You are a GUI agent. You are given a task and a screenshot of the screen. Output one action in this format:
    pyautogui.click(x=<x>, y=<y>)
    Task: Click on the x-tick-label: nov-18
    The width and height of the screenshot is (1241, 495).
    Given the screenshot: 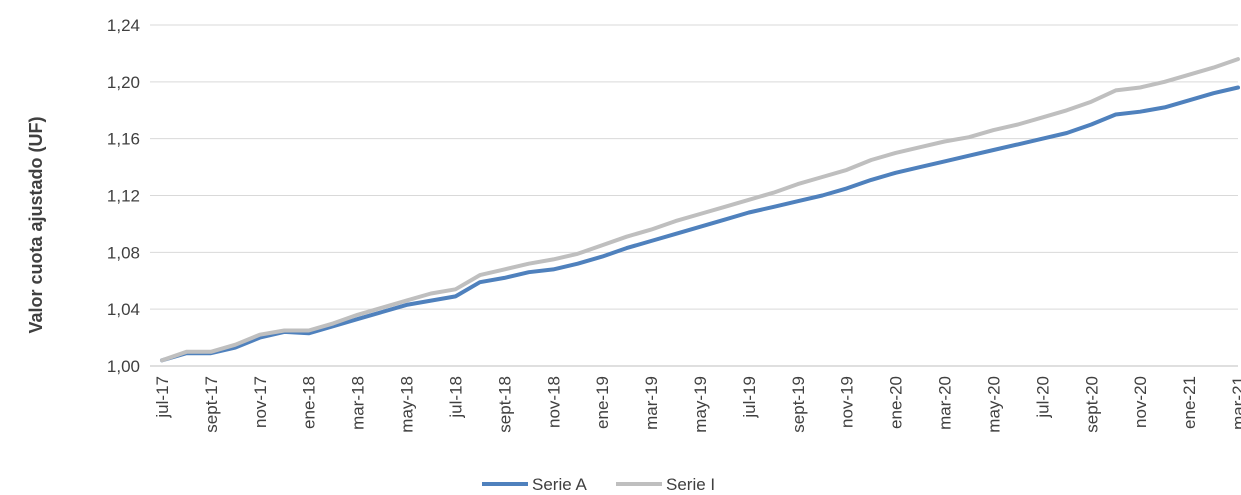 What is the action you would take?
    pyautogui.click(x=553, y=402)
    